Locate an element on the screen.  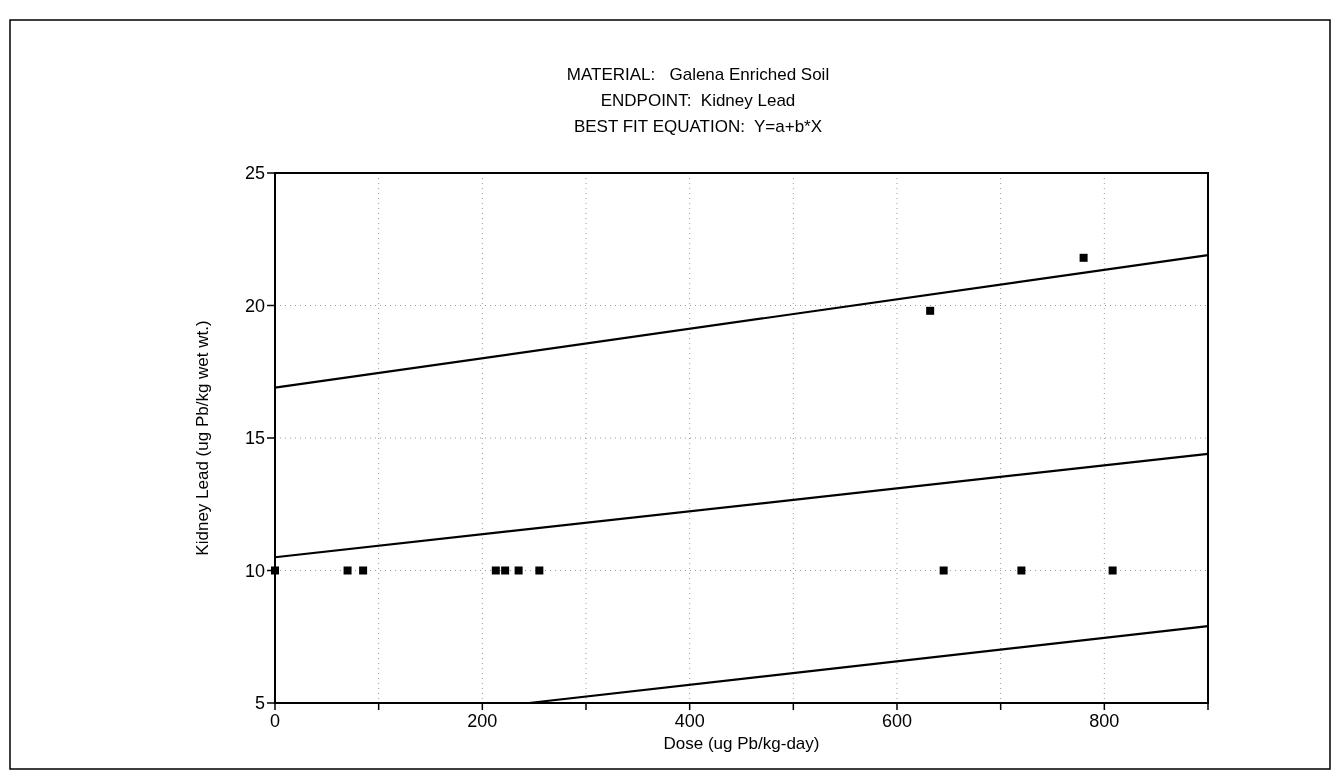
y-tick-label: 15 is located at coordinates (254, 438).